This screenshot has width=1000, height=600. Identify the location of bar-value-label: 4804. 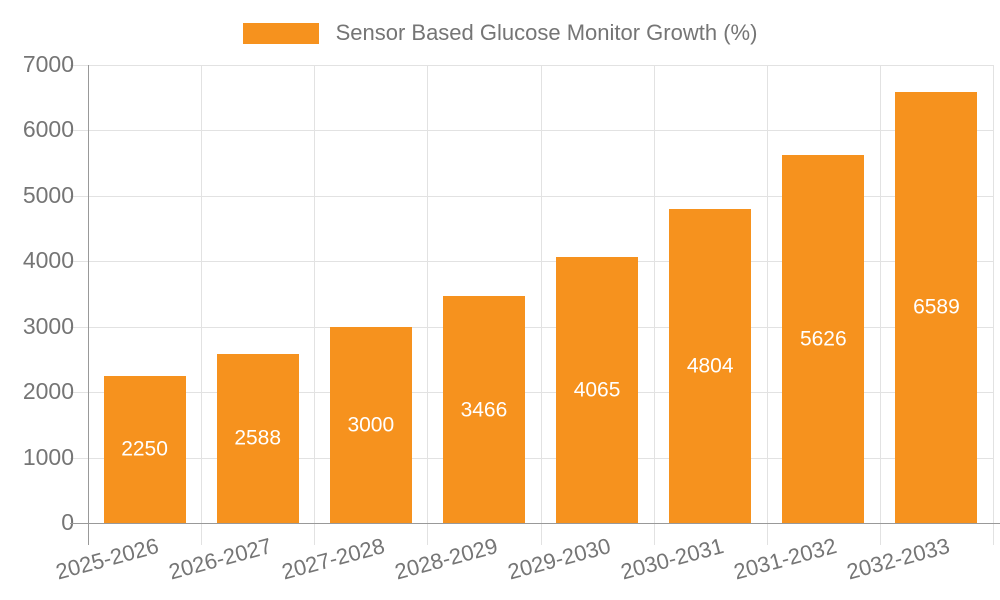
(710, 366).